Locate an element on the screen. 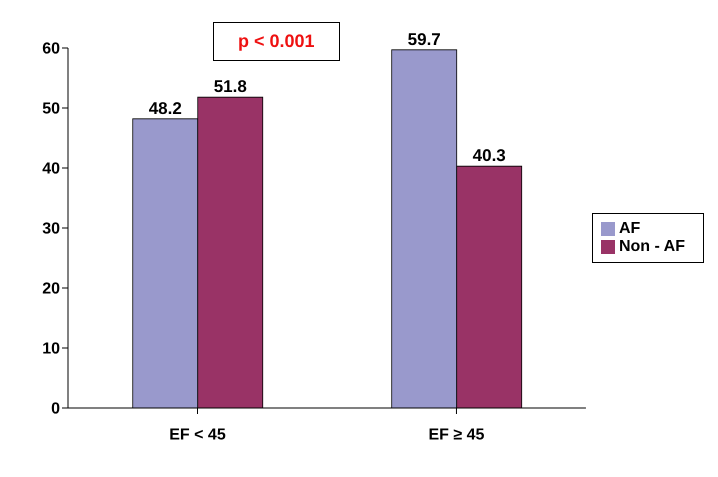  data-label: 48.2 is located at coordinates (165, 108).